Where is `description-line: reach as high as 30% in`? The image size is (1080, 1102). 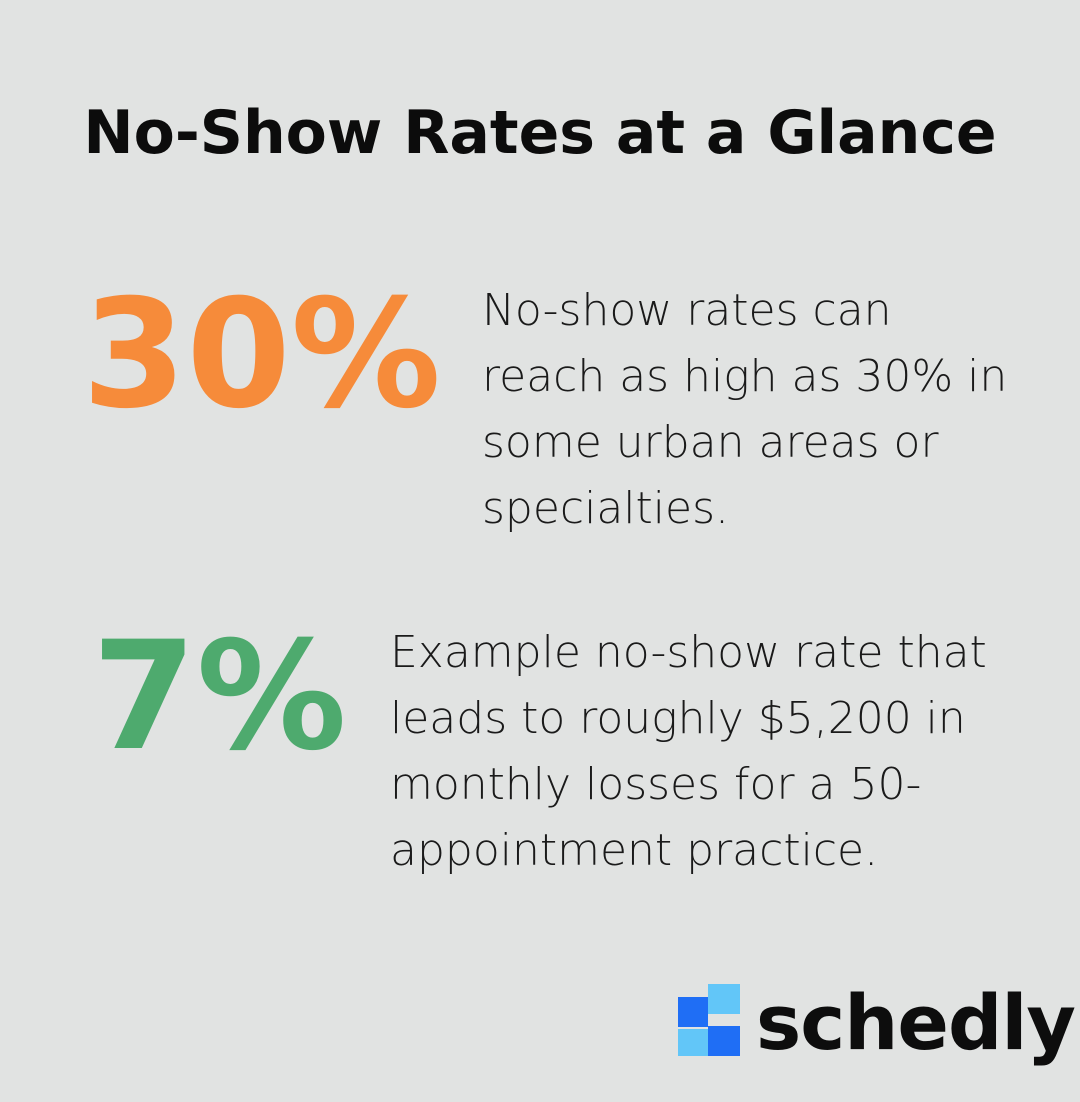
description-line: reach as high as 30% in is located at coordinates (745, 376).